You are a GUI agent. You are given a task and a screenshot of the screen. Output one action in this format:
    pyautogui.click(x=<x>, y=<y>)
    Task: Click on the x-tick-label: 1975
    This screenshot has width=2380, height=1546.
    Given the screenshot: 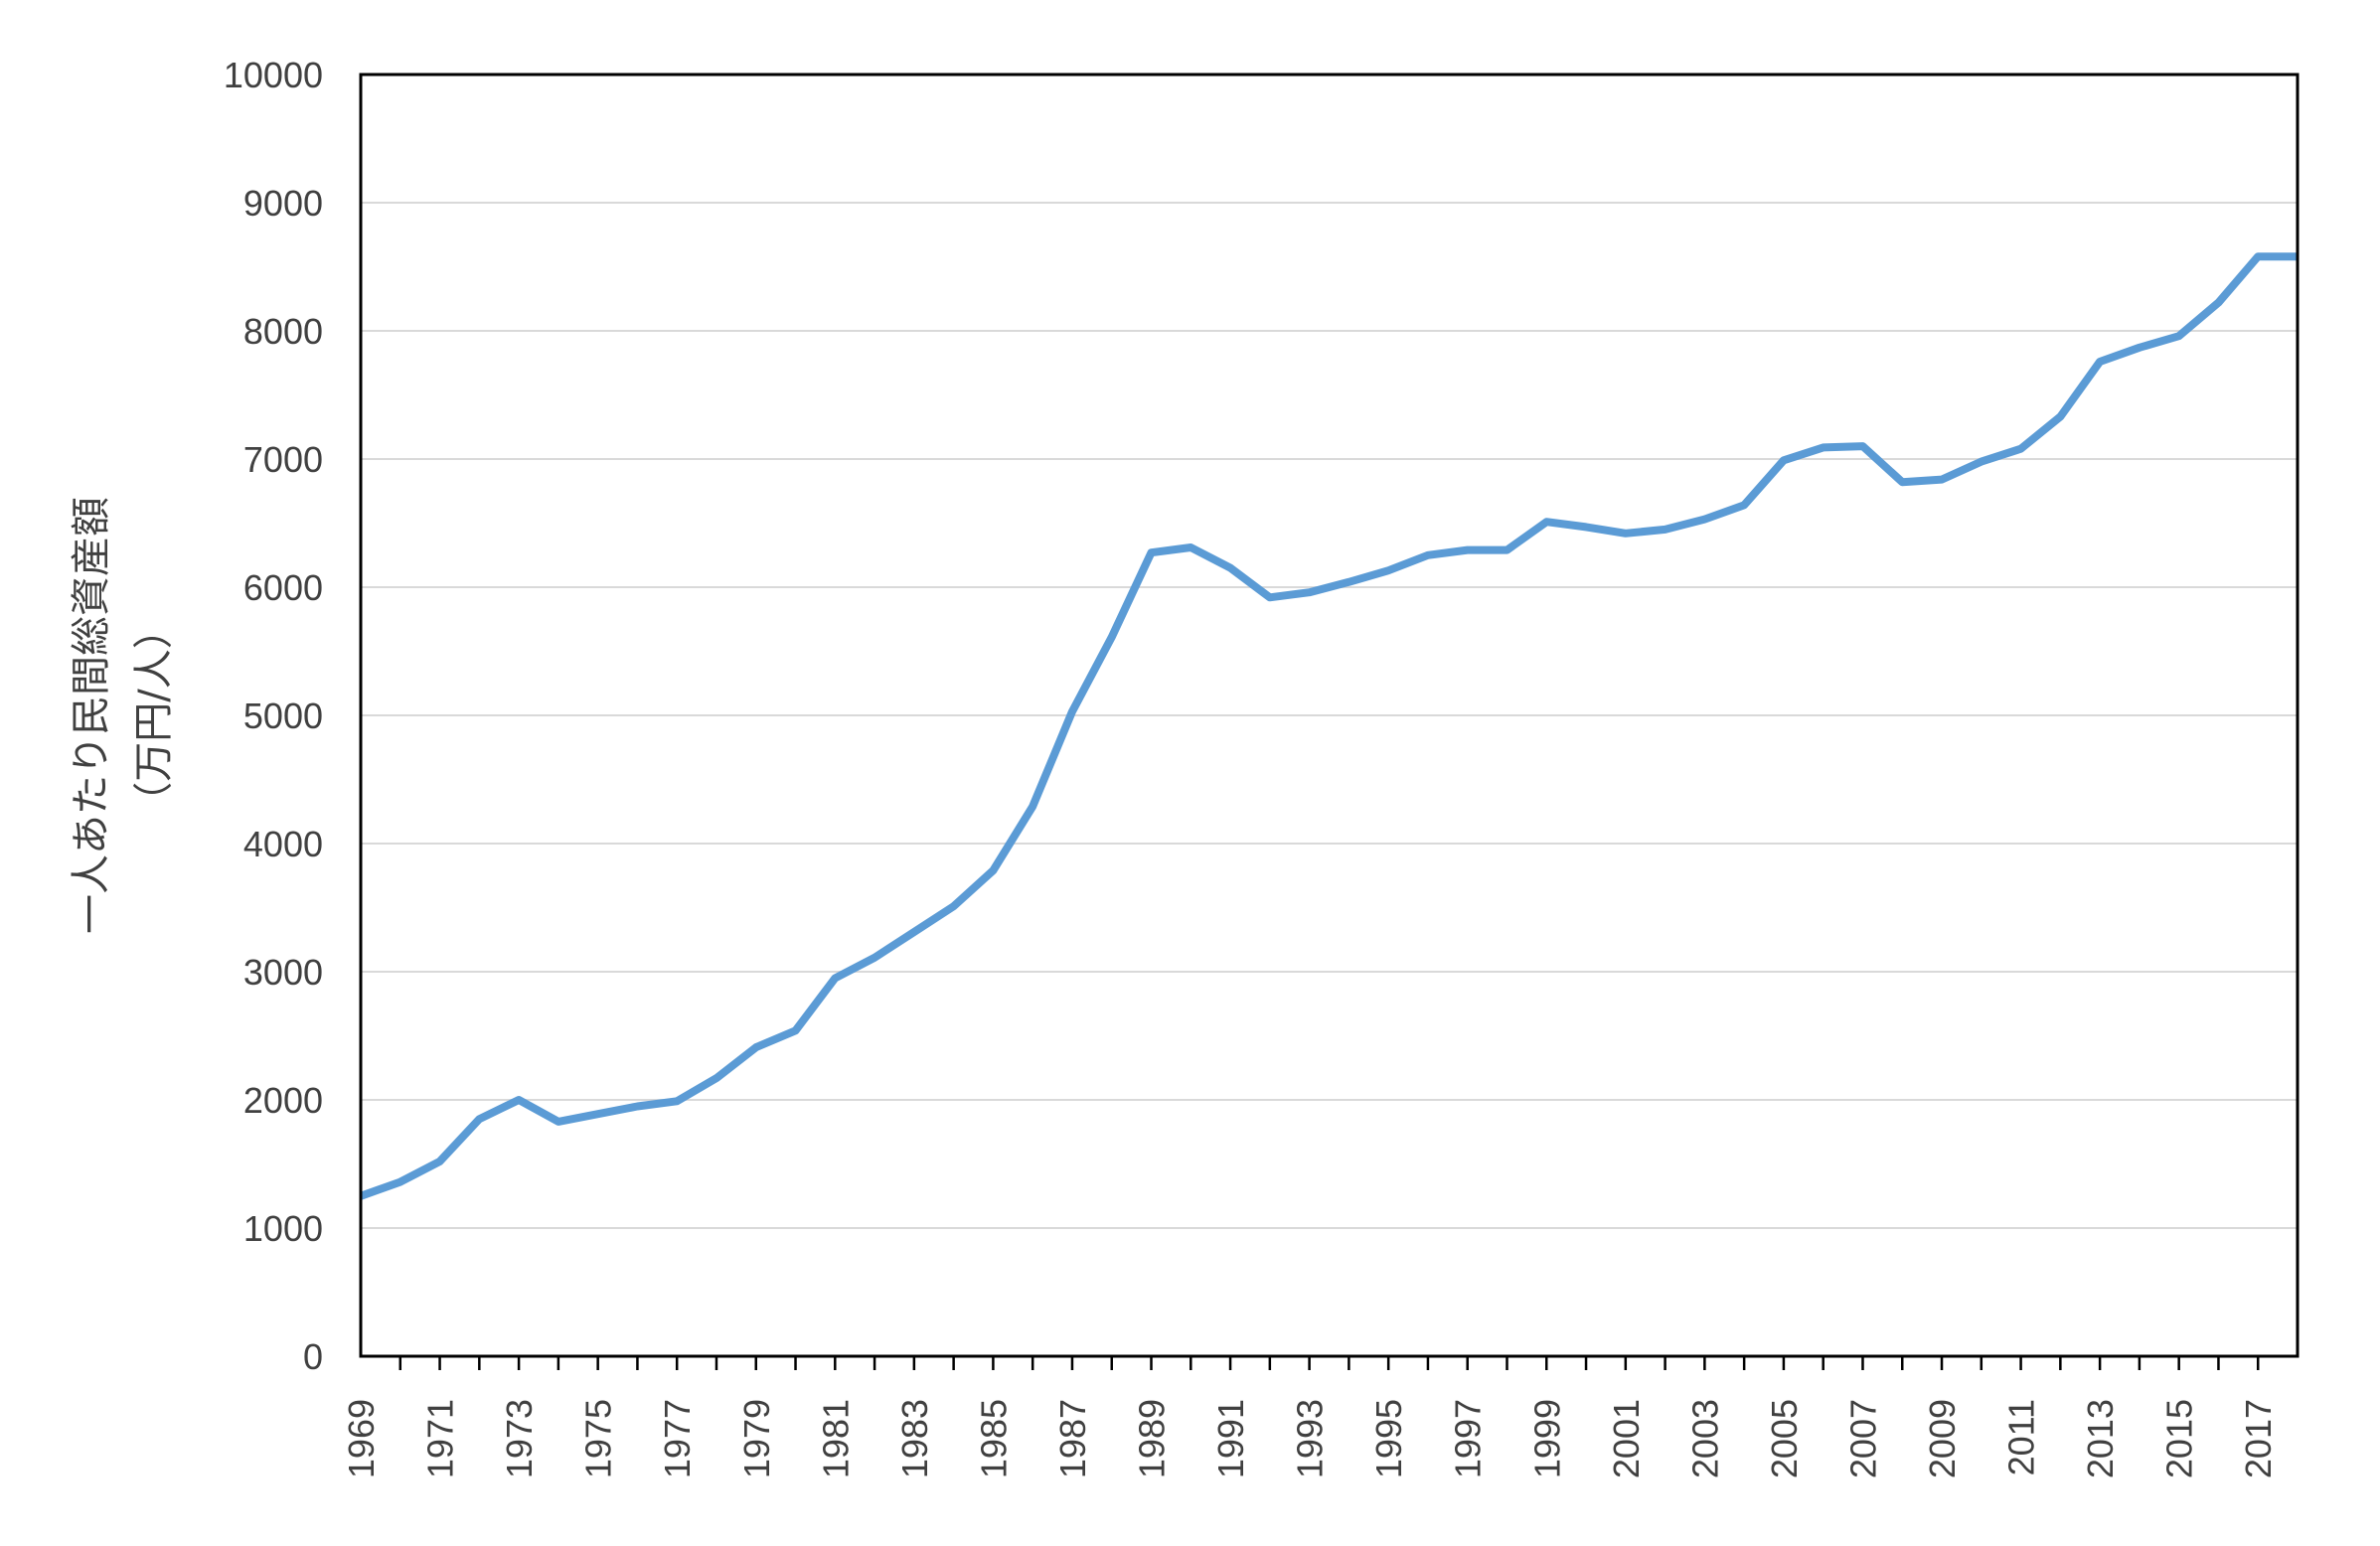 What is the action you would take?
    pyautogui.click(x=598, y=1439)
    